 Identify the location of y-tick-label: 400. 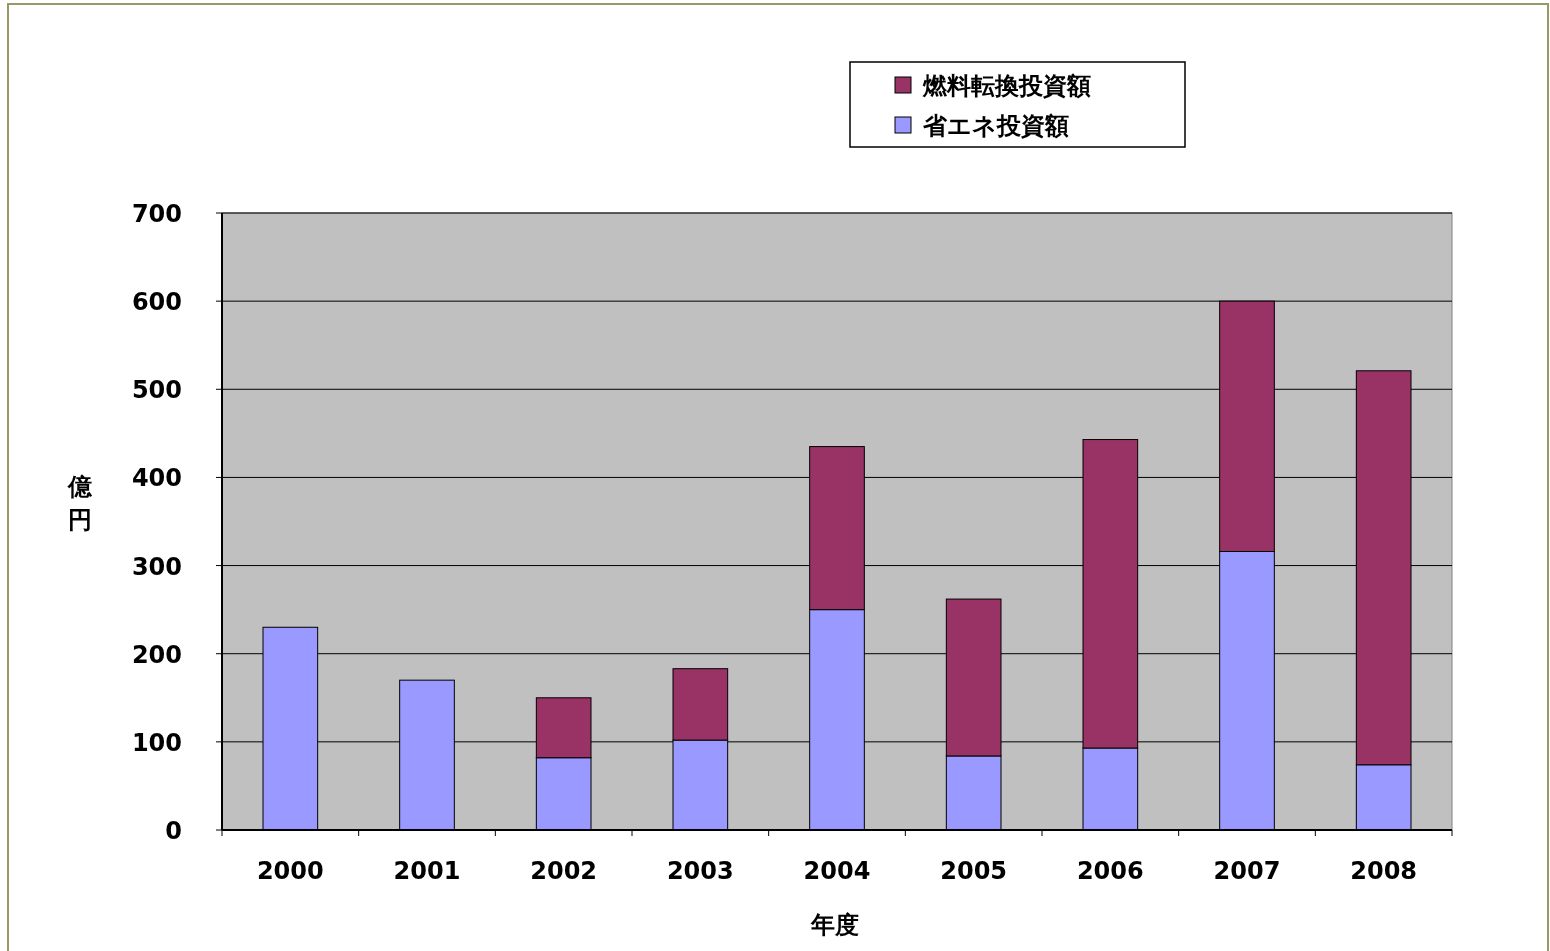
(156, 478).